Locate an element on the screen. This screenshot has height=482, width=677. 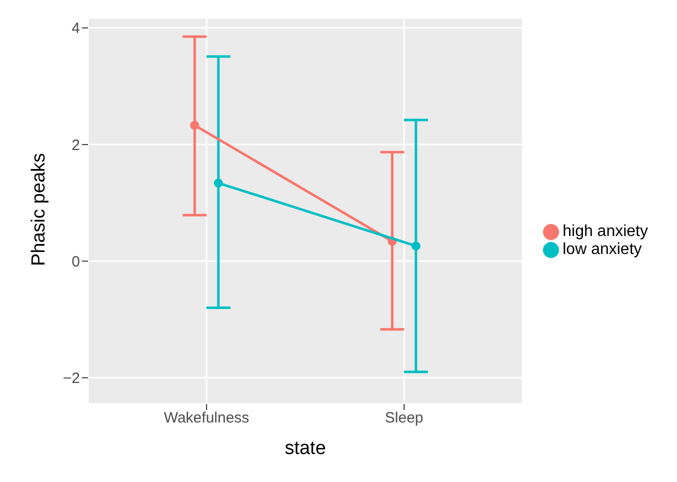
y-tick-label: −2 is located at coordinates (71, 379).